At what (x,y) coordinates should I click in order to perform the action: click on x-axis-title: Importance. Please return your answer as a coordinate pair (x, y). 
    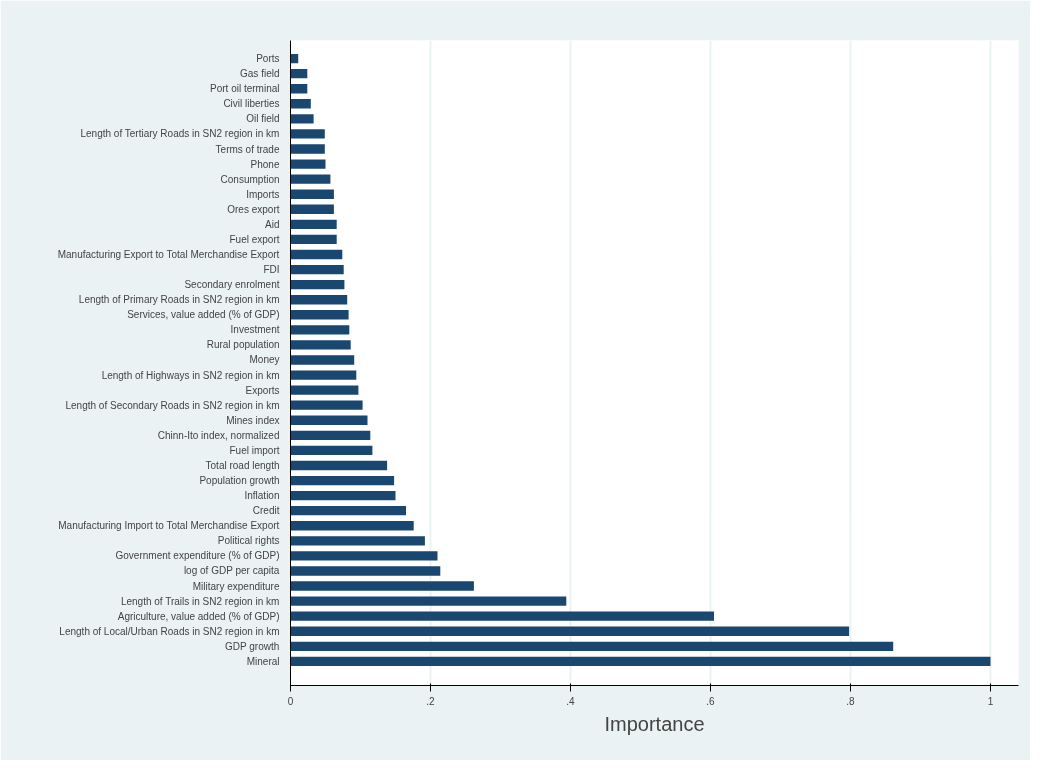
    Looking at the image, I should click on (654, 723).